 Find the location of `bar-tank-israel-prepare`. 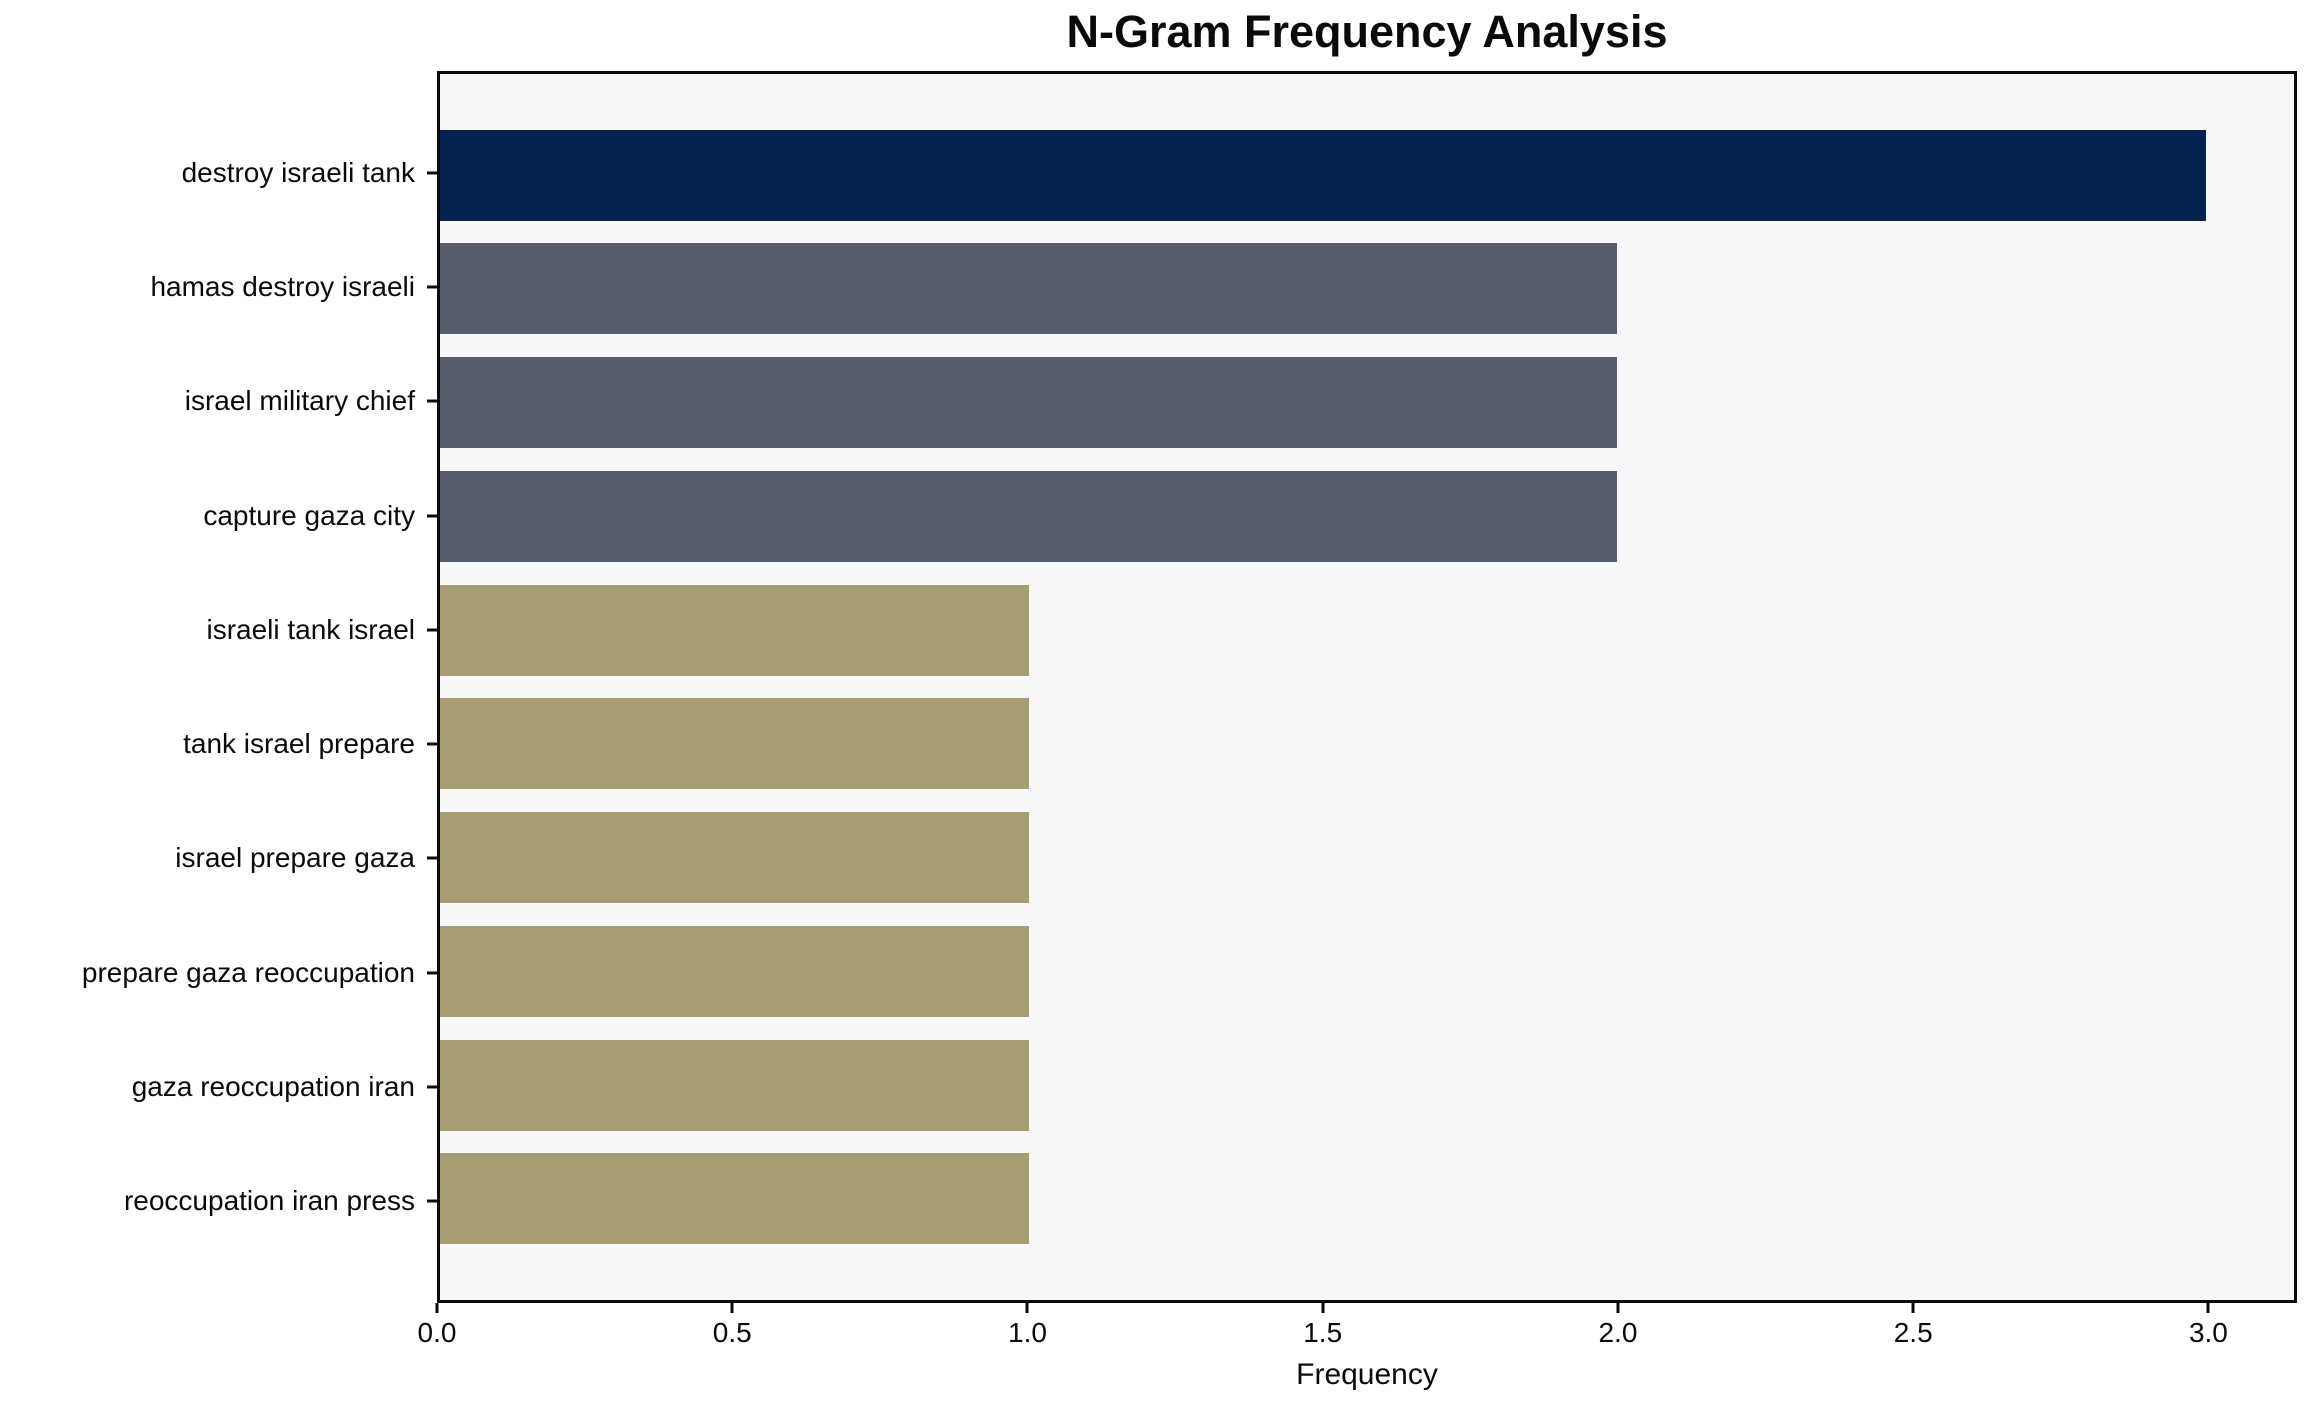

bar-tank-israel-prepare is located at coordinates (734, 744).